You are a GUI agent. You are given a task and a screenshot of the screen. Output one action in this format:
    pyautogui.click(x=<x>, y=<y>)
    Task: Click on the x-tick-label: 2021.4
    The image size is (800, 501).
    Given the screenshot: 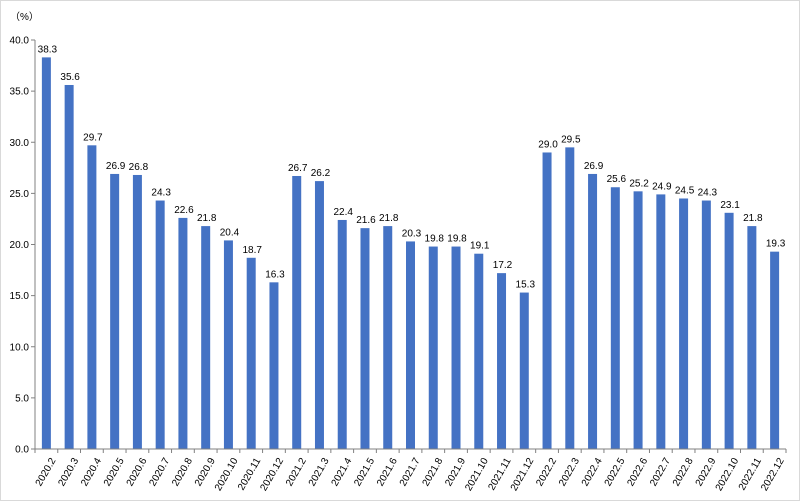 What is the action you would take?
    pyautogui.click(x=342, y=472)
    